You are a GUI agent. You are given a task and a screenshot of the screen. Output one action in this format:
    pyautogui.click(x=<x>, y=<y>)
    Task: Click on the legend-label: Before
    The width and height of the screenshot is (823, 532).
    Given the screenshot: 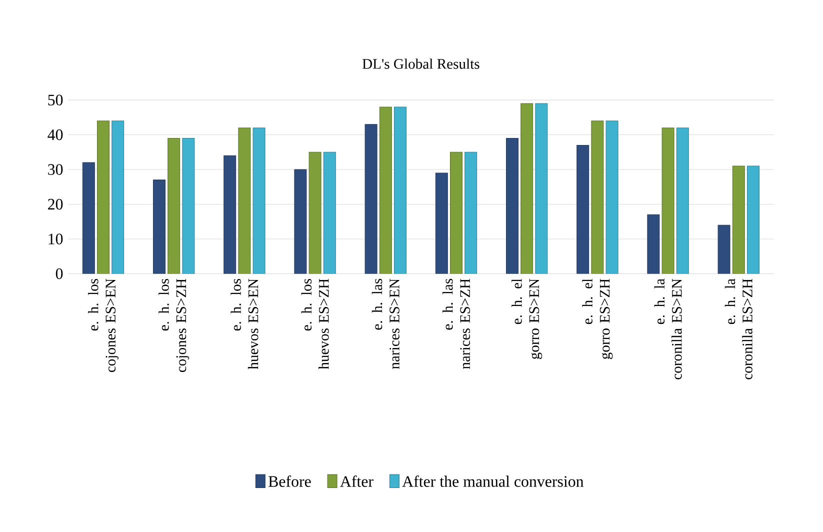 What is the action you would take?
    pyautogui.click(x=289, y=481)
    